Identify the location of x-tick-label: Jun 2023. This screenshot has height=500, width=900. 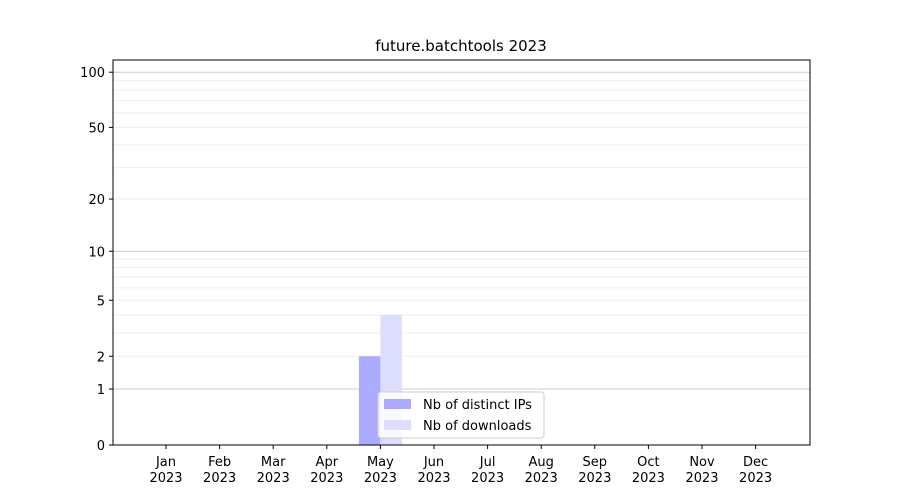
(433, 470).